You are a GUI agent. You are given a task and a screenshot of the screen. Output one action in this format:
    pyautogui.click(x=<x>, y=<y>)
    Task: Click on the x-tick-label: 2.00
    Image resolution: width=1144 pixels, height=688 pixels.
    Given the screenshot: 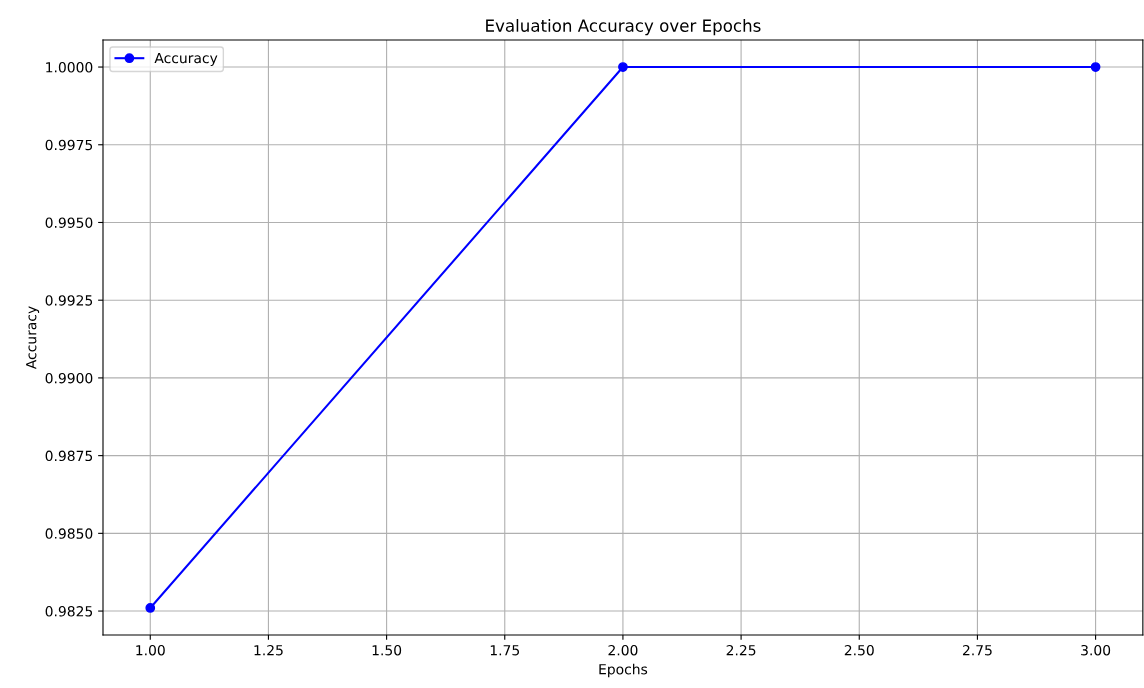 What is the action you would take?
    pyautogui.click(x=623, y=650)
    